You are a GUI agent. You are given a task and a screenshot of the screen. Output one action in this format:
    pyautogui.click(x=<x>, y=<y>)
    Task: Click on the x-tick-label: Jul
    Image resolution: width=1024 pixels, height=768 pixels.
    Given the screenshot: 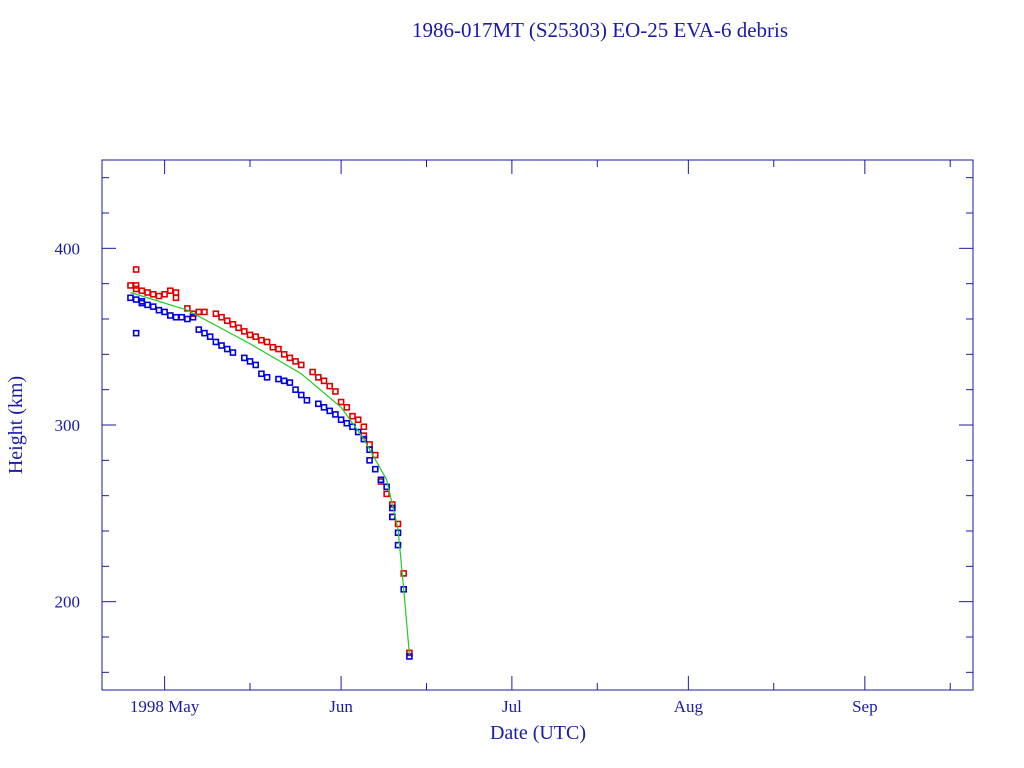 What is the action you would take?
    pyautogui.click(x=512, y=706)
    